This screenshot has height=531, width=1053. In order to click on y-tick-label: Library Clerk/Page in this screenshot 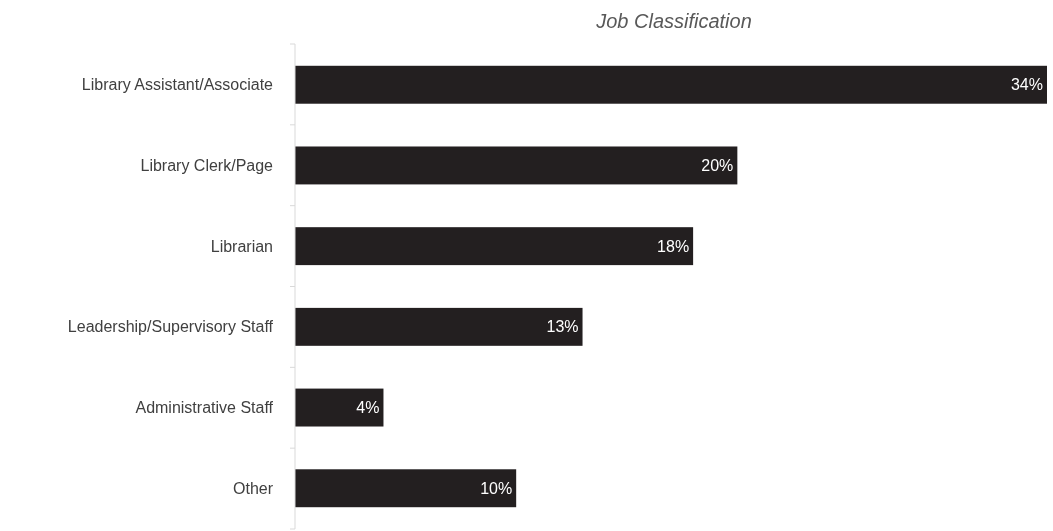, I will do `click(207, 166)`.